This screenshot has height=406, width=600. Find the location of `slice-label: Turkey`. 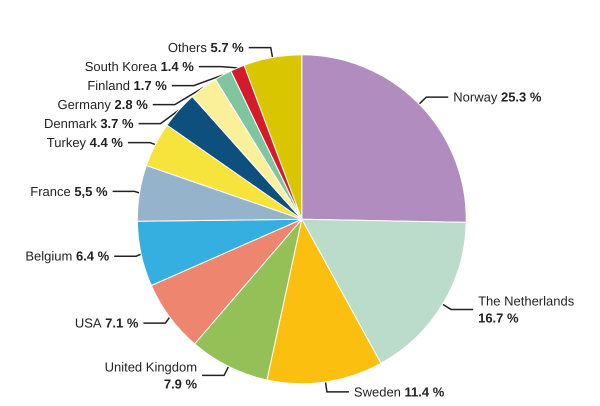

slice-label: Turkey is located at coordinates (66, 142).